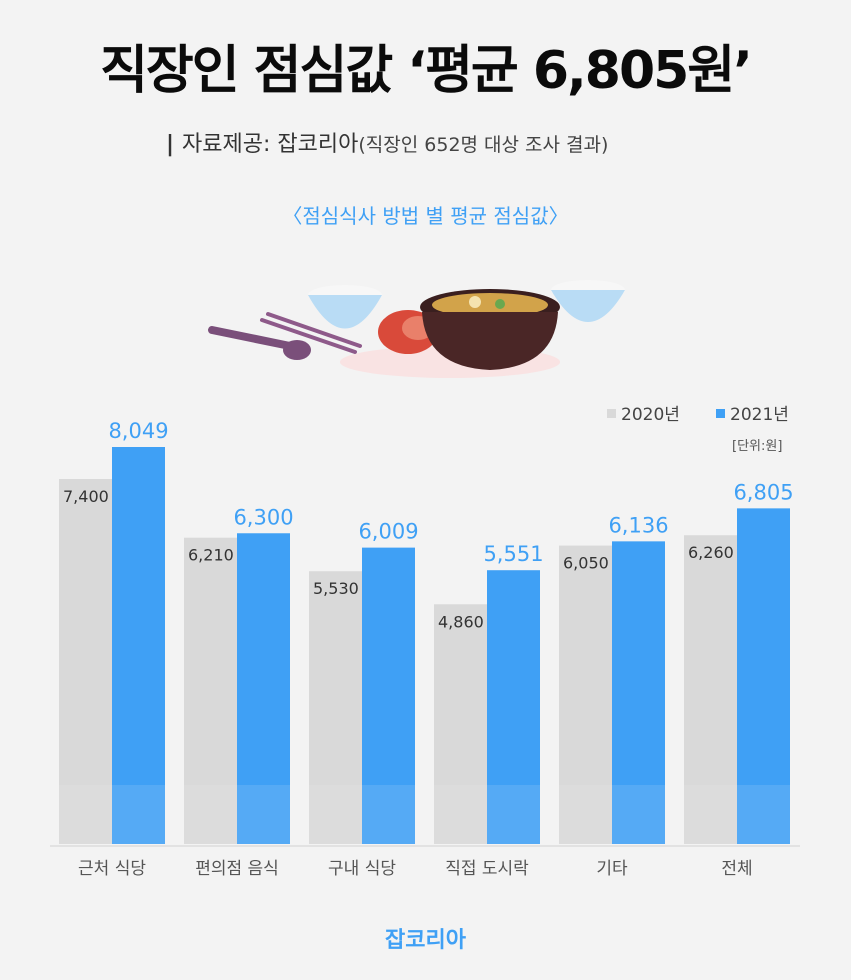 The width and height of the screenshot is (851, 980). Describe the element at coordinates (586, 563) in the screenshot. I see `value-label-2020-4: 6,050` at that location.